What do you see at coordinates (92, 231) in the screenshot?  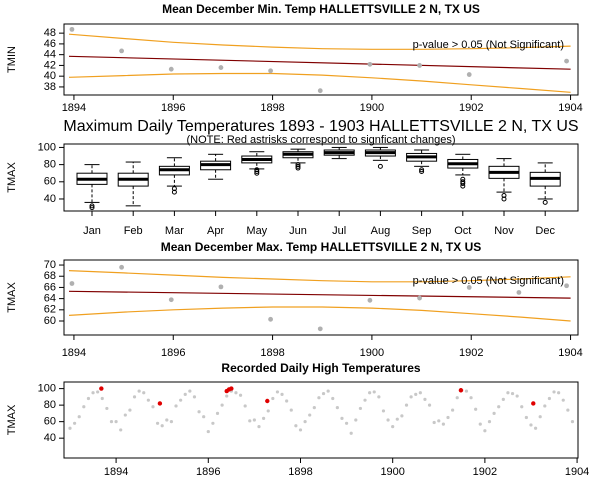 I see `x-tick-label: Jan` at bounding box center [92, 231].